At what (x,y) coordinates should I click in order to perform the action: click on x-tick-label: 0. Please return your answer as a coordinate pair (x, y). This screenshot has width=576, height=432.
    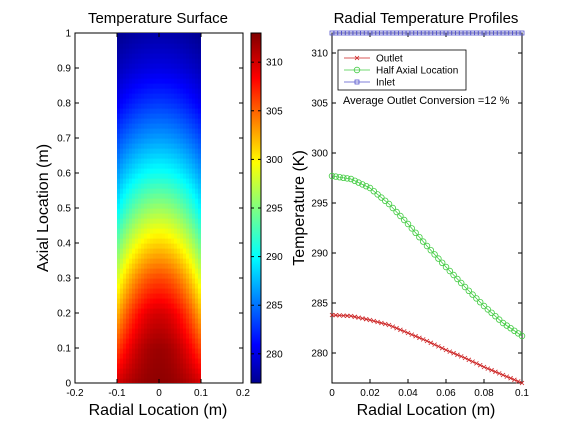
    Looking at the image, I should click on (332, 393).